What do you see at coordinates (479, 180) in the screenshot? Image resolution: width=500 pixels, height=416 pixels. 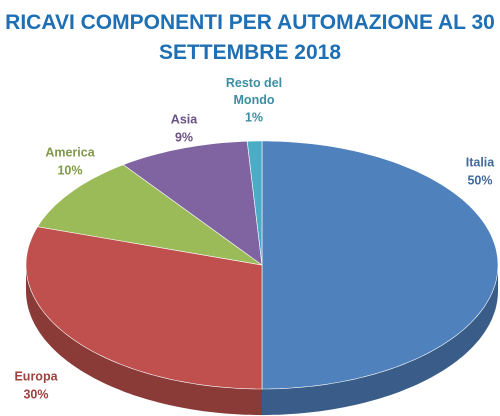 I see `data-label-value: 50%` at bounding box center [479, 180].